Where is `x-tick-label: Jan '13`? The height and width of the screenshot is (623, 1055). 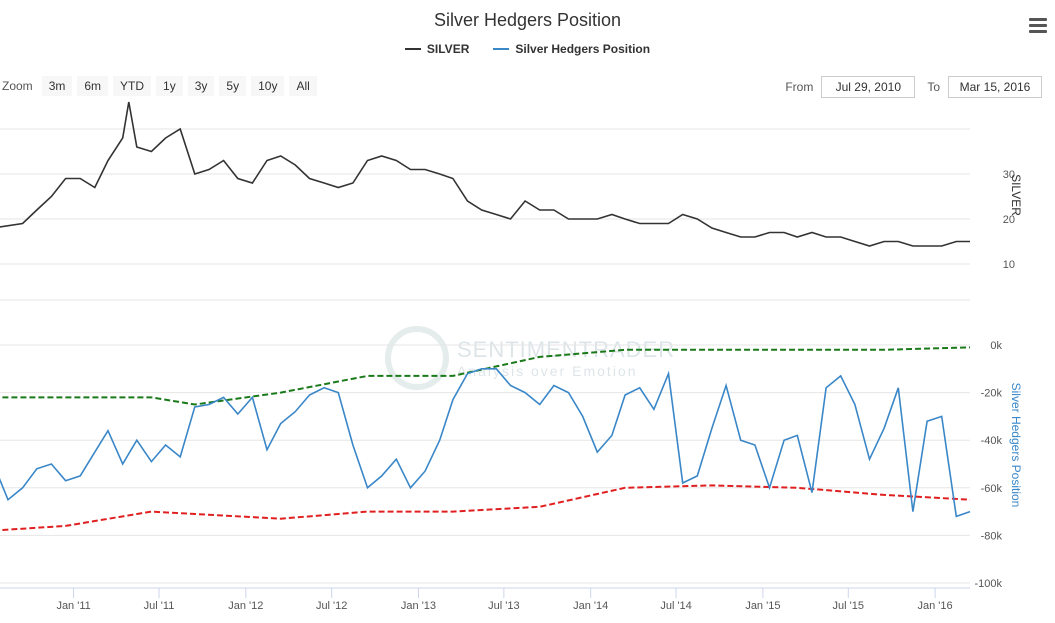 x-tick-label: Jan '13 is located at coordinates (418, 606).